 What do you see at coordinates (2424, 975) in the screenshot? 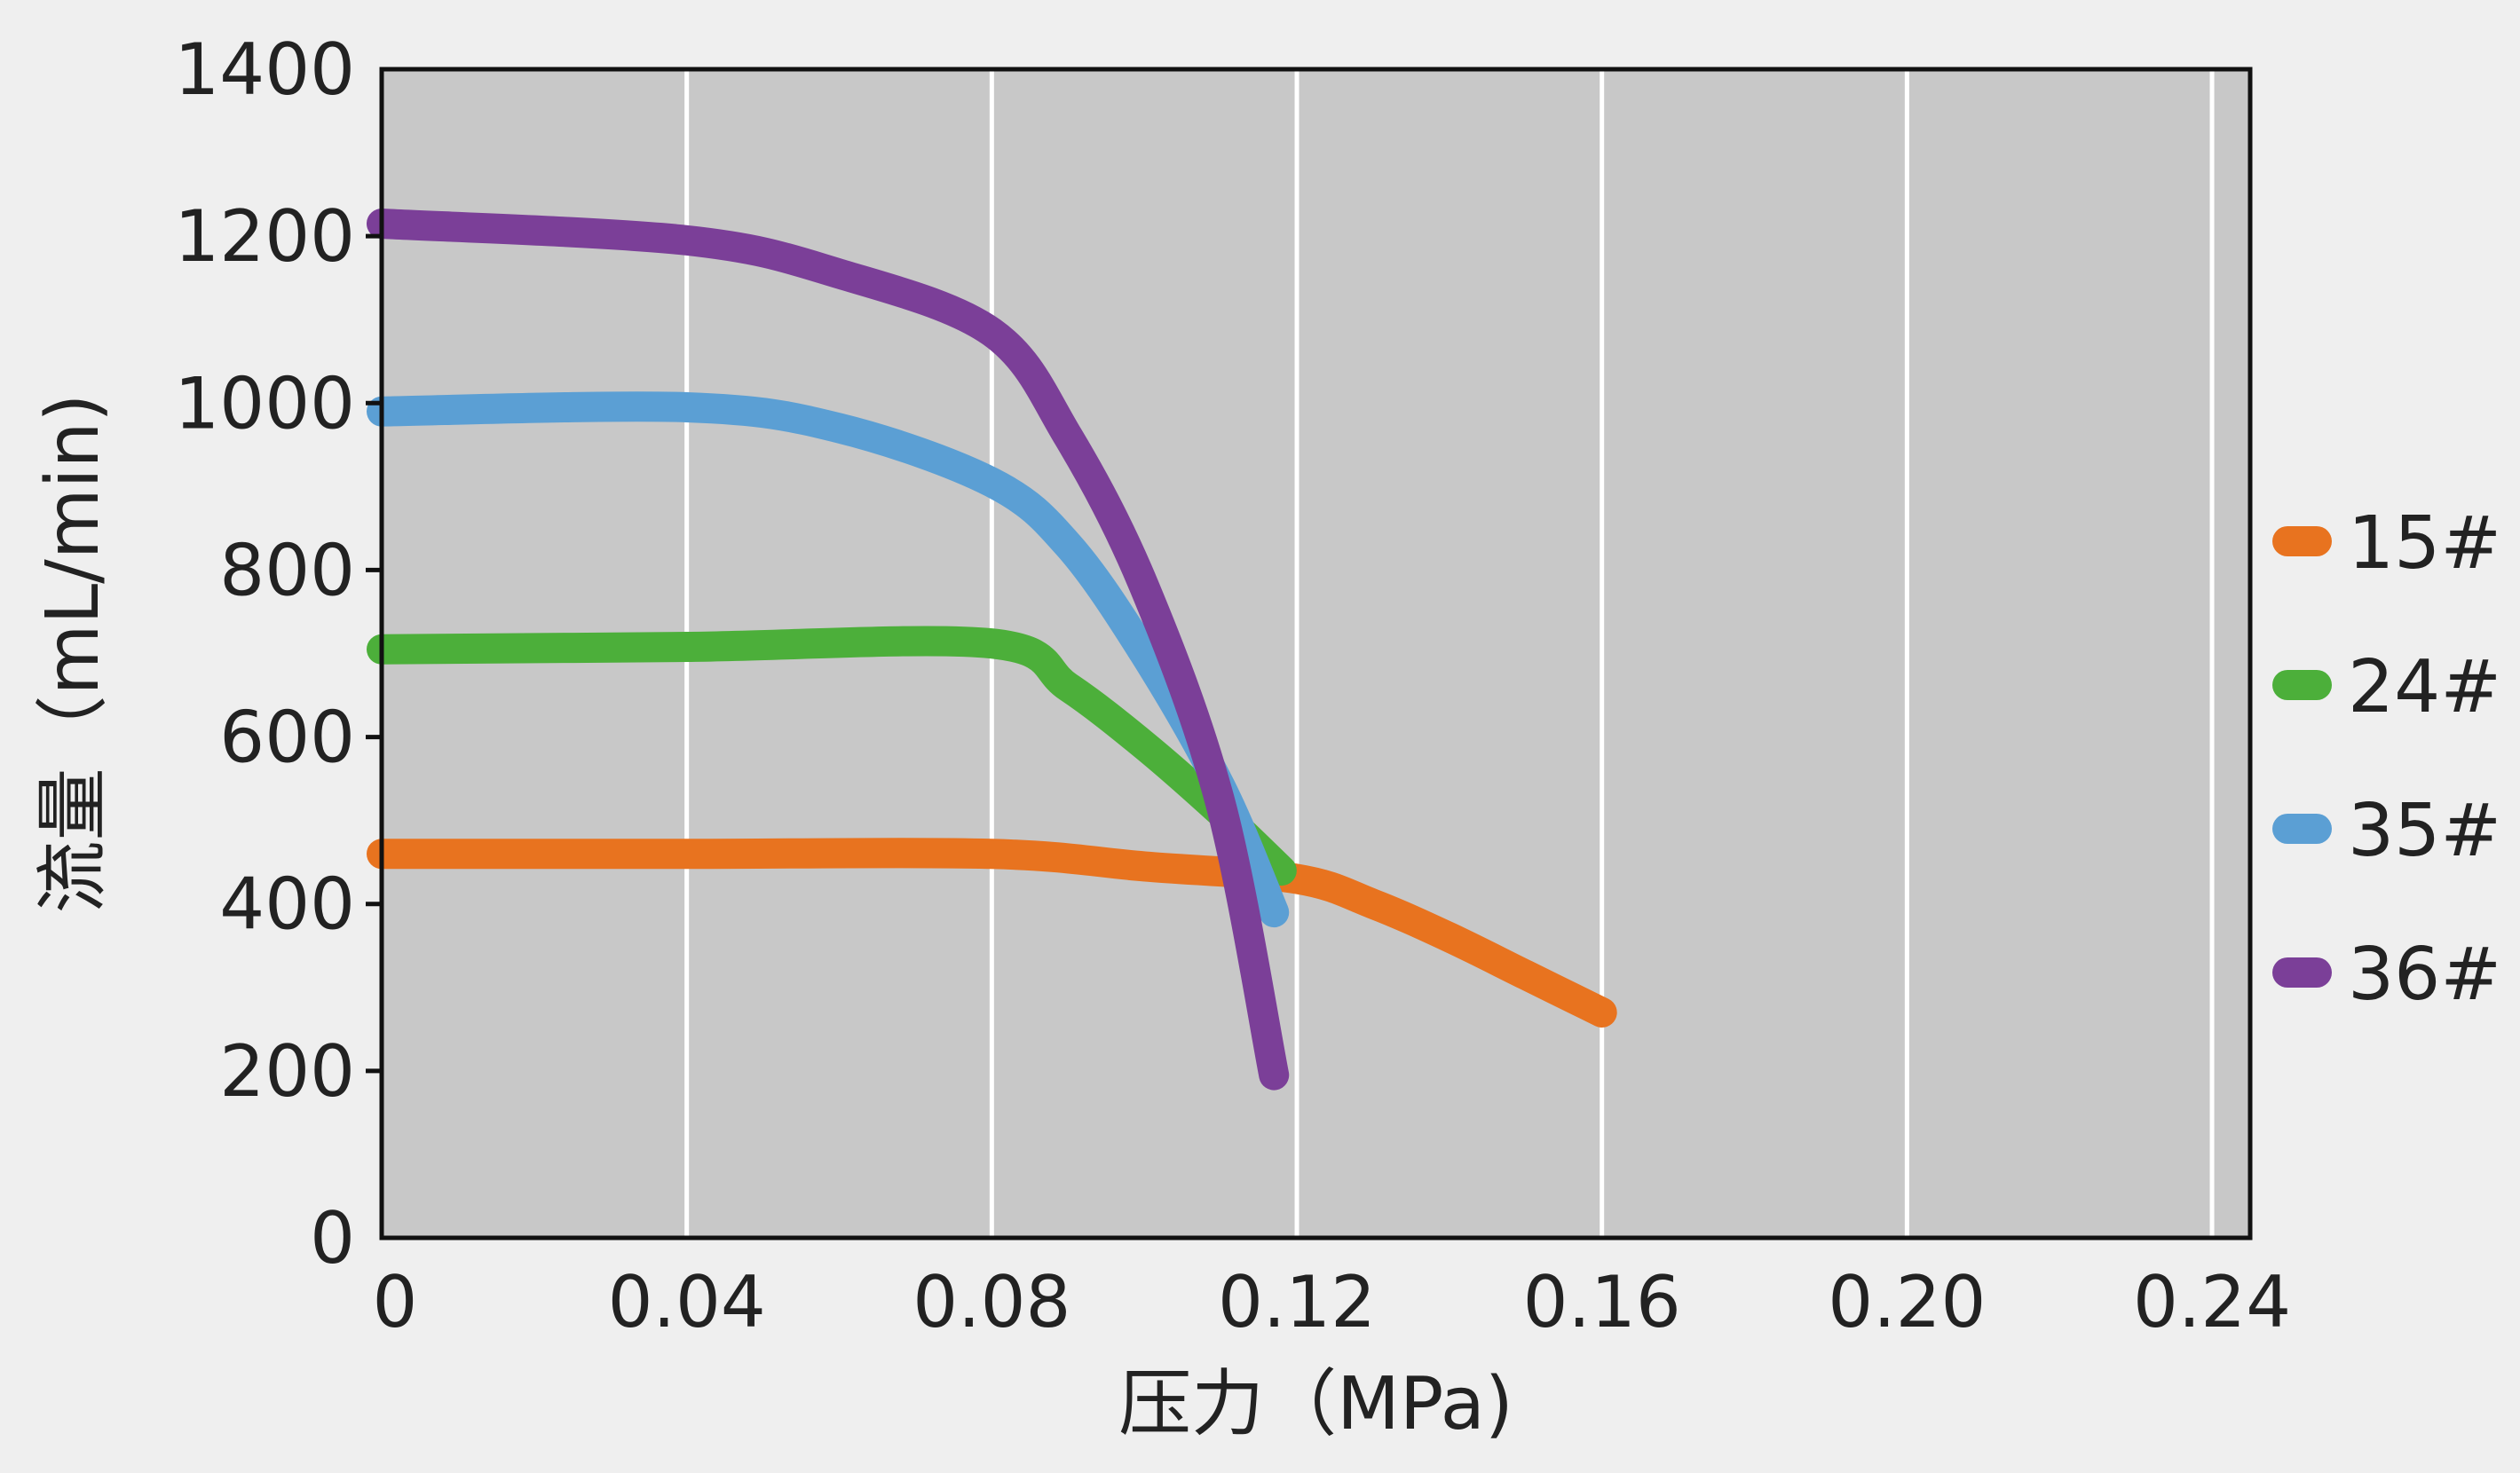
I see `legend-label-36#: 36#` at bounding box center [2424, 975].